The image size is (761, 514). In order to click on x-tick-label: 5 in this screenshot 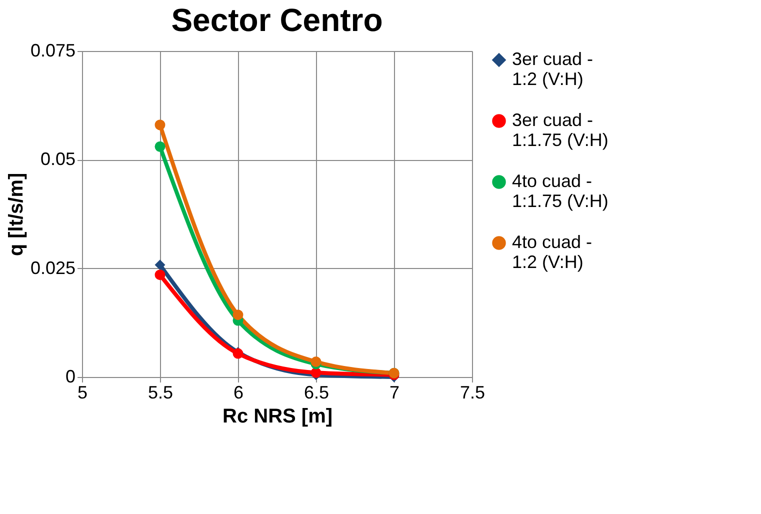, I will do `click(82, 392)`.